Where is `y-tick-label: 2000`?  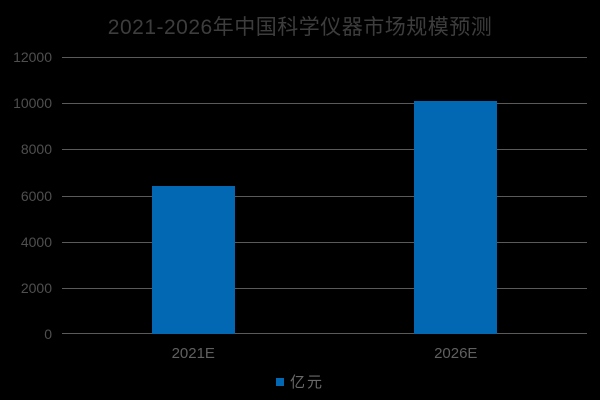
y-tick-label: 2000 is located at coordinates (36, 287).